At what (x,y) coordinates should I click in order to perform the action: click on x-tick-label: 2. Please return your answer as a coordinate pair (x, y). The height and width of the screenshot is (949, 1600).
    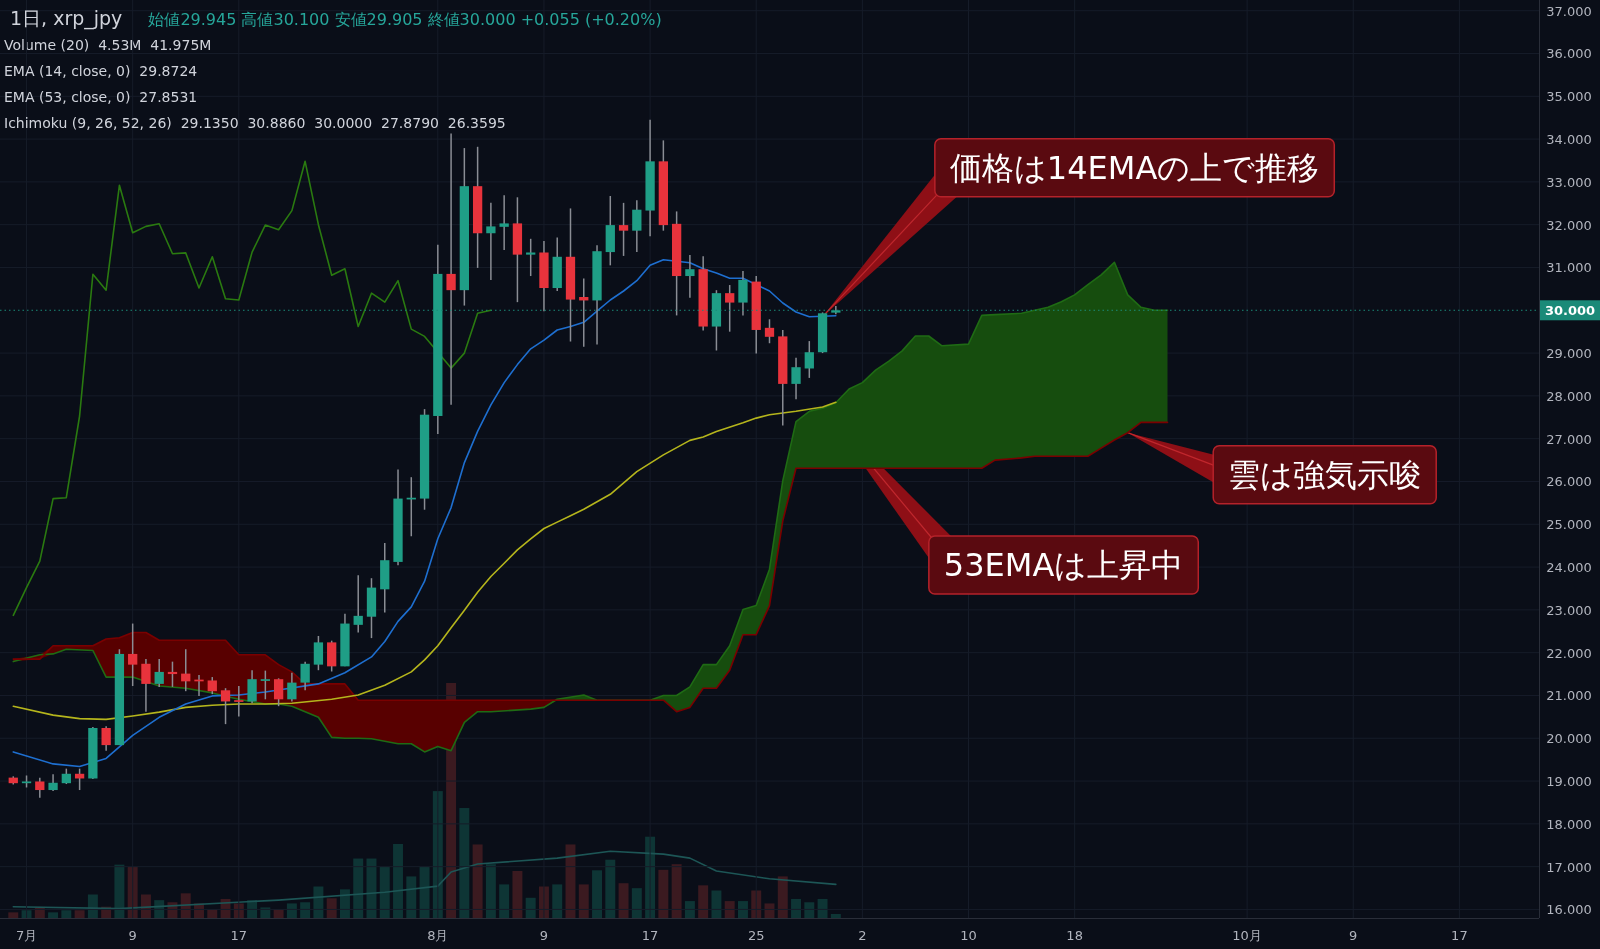
    Looking at the image, I should click on (862, 935).